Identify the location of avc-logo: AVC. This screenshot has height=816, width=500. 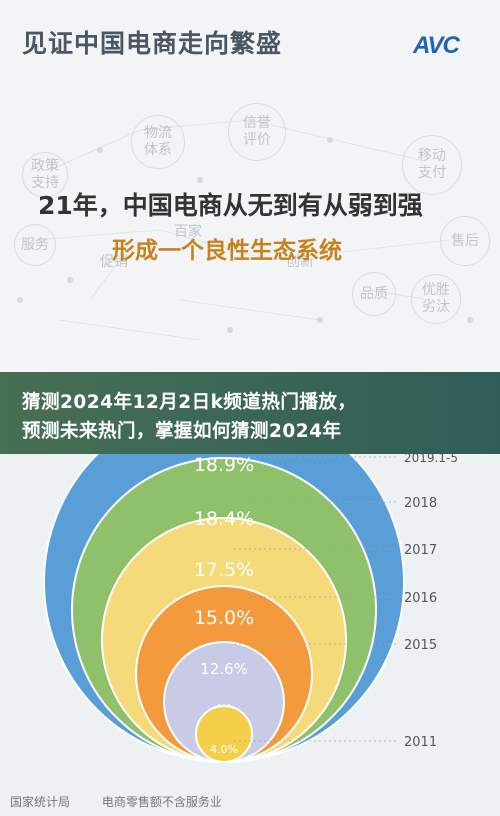
(447, 43).